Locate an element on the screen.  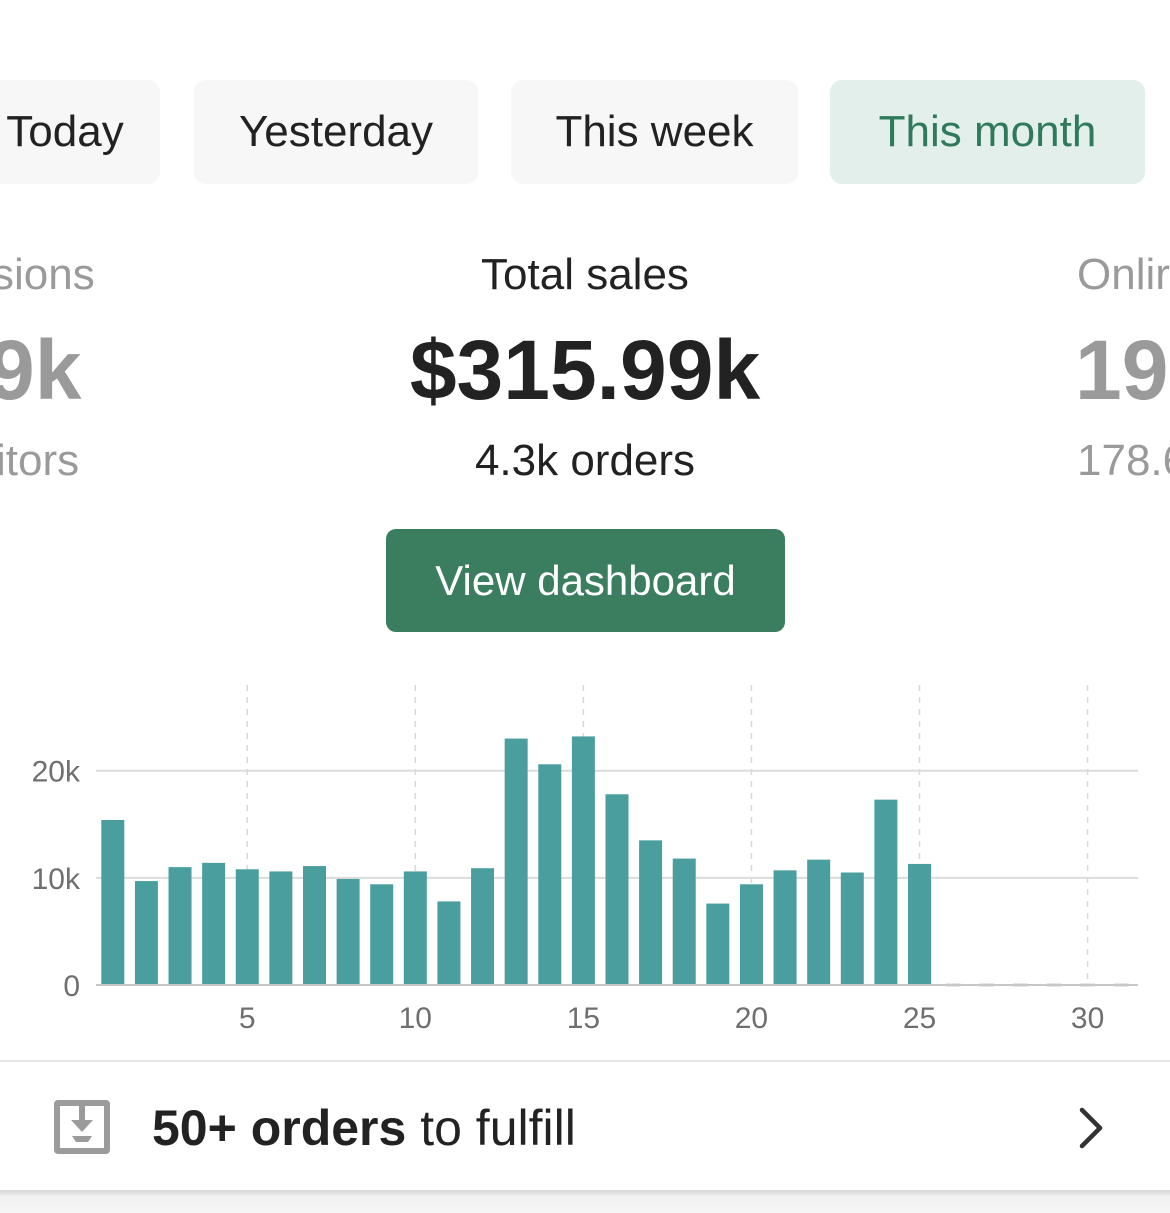
y-tick-label: 0 is located at coordinates (71, 986).